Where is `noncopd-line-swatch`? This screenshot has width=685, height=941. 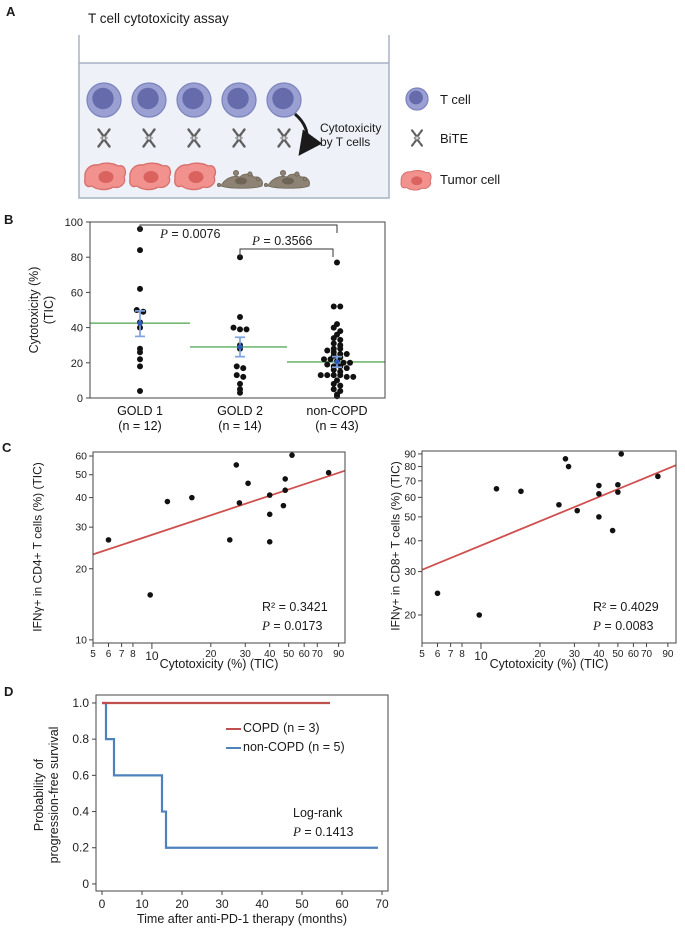 noncopd-line-swatch is located at coordinates (233, 747).